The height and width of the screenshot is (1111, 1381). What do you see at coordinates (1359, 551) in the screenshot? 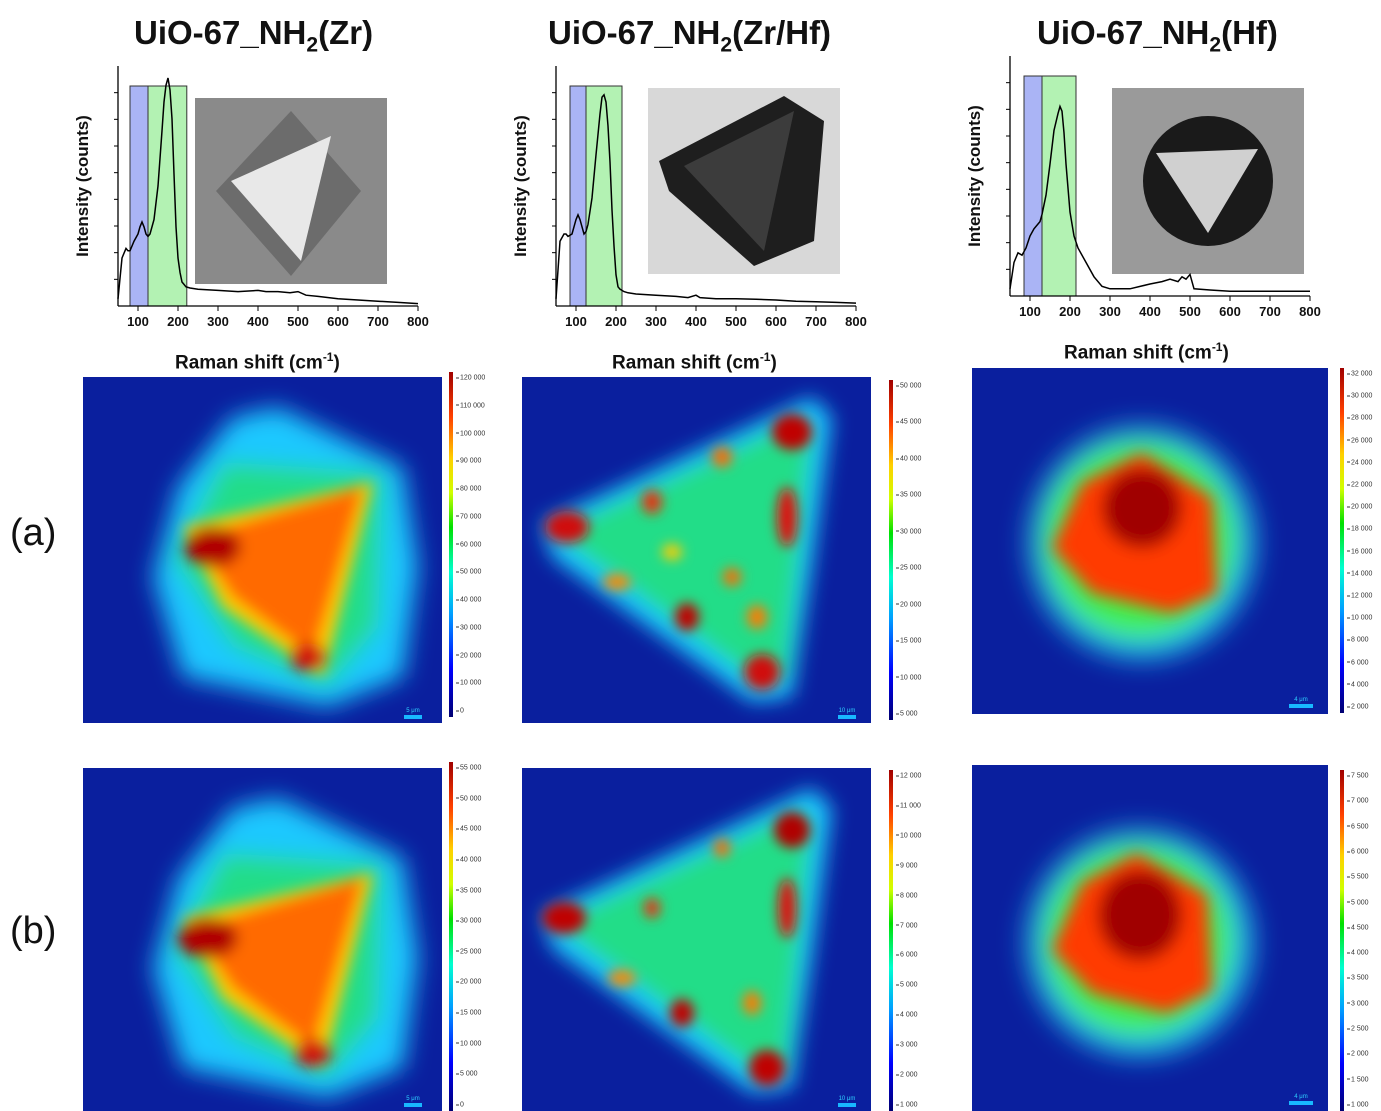
I see `colorbar-tick-label: 16 000` at bounding box center [1359, 551].